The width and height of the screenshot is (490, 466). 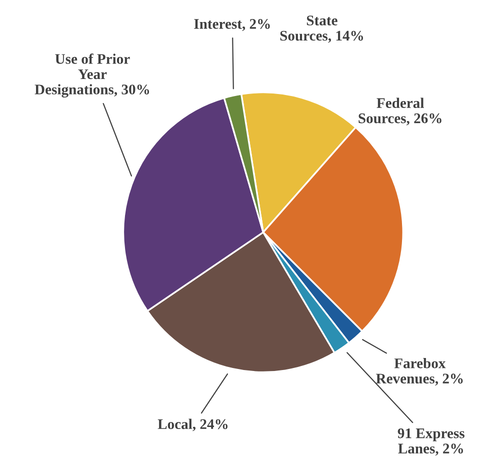 What do you see at coordinates (322, 29) in the screenshot?
I see `slice-label: State Sources, 14%` at bounding box center [322, 29].